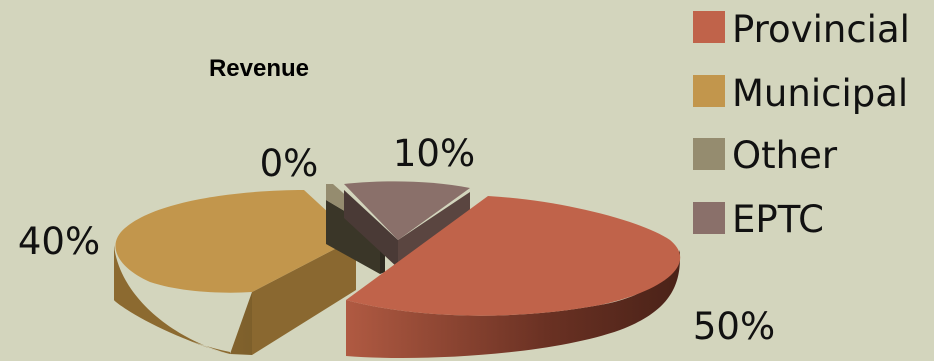 Image resolution: width=934 pixels, height=361 pixels. What do you see at coordinates (353, 237) in the screenshot?
I see `pie-slice-other-side` at bounding box center [353, 237].